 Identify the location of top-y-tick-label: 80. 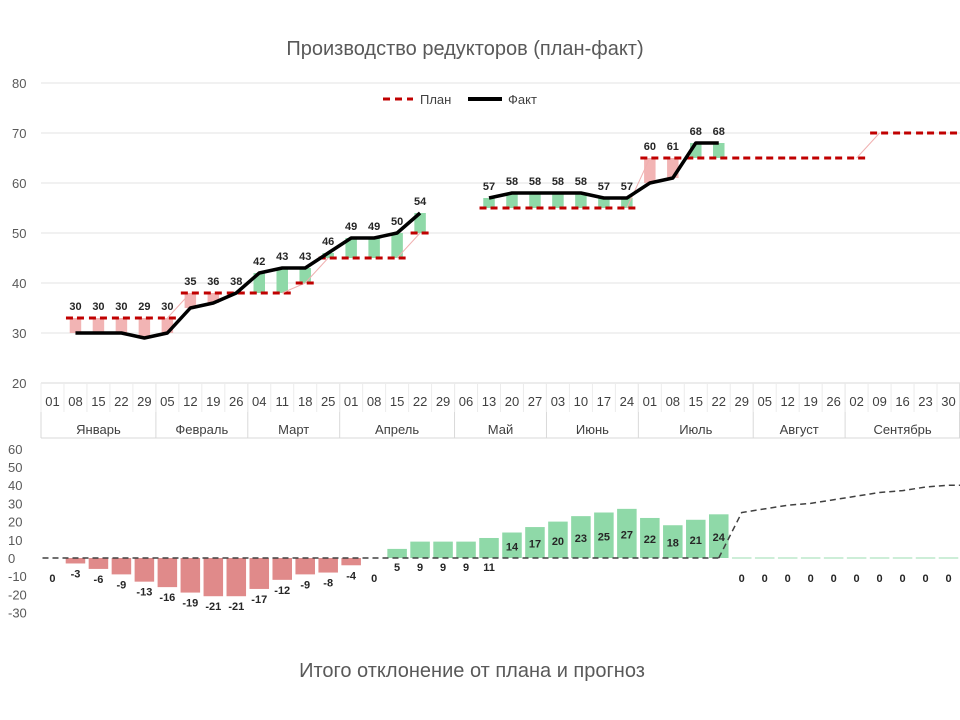
(19, 83).